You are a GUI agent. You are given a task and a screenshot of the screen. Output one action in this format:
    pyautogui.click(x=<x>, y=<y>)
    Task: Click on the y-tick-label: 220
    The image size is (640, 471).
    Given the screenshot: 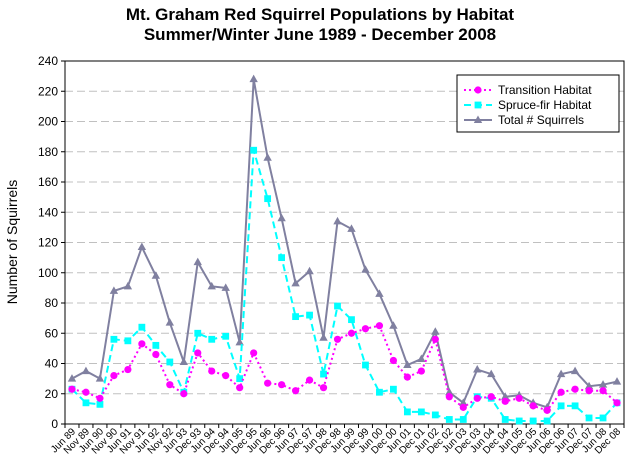 What is the action you would take?
    pyautogui.click(x=48, y=91)
    